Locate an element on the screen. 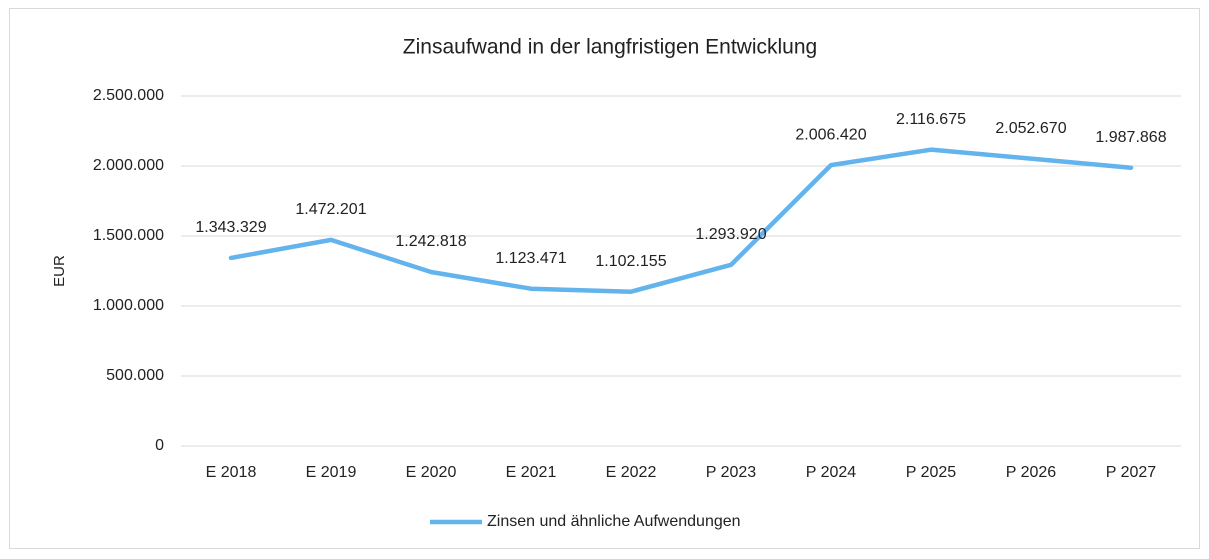 Image resolution: width=1209 pixels, height=559 pixels. y-tick-label: 2.500.000 is located at coordinates (128, 95).